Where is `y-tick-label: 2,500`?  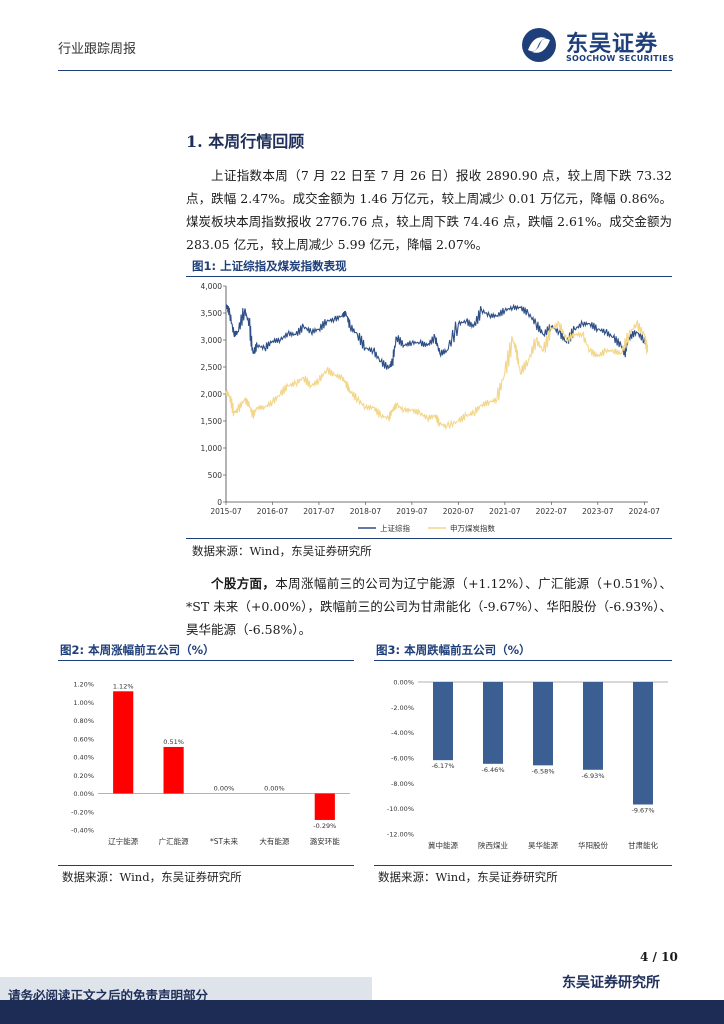 y-tick-label: 2,500 is located at coordinates (212, 367).